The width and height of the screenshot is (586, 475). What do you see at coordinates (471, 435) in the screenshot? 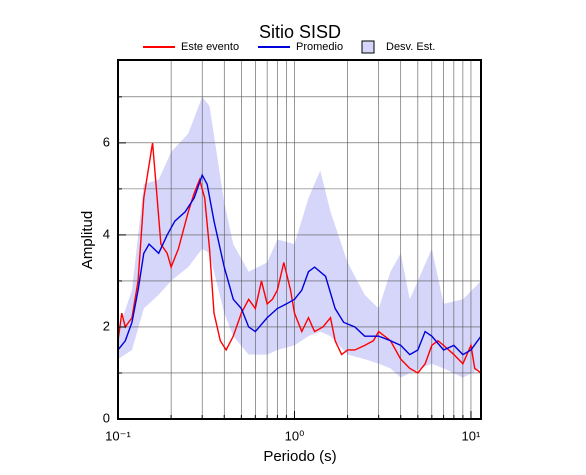
I see `x-tick-label: 10¹` at bounding box center [471, 435].